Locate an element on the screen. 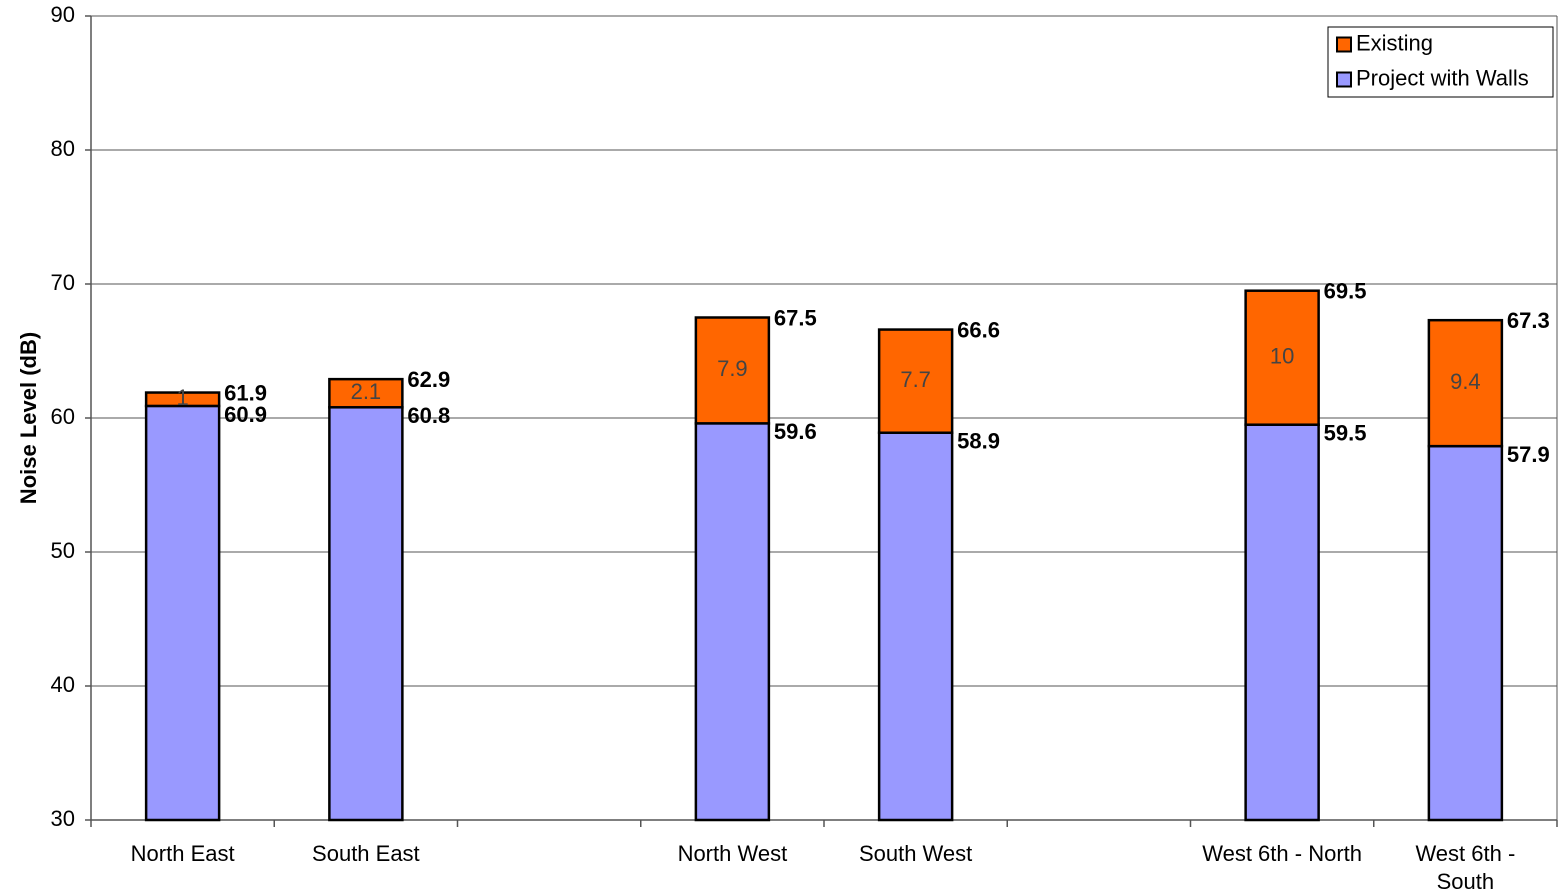 The height and width of the screenshot is (895, 1560). y-tick-label: 30 is located at coordinates (63, 818).